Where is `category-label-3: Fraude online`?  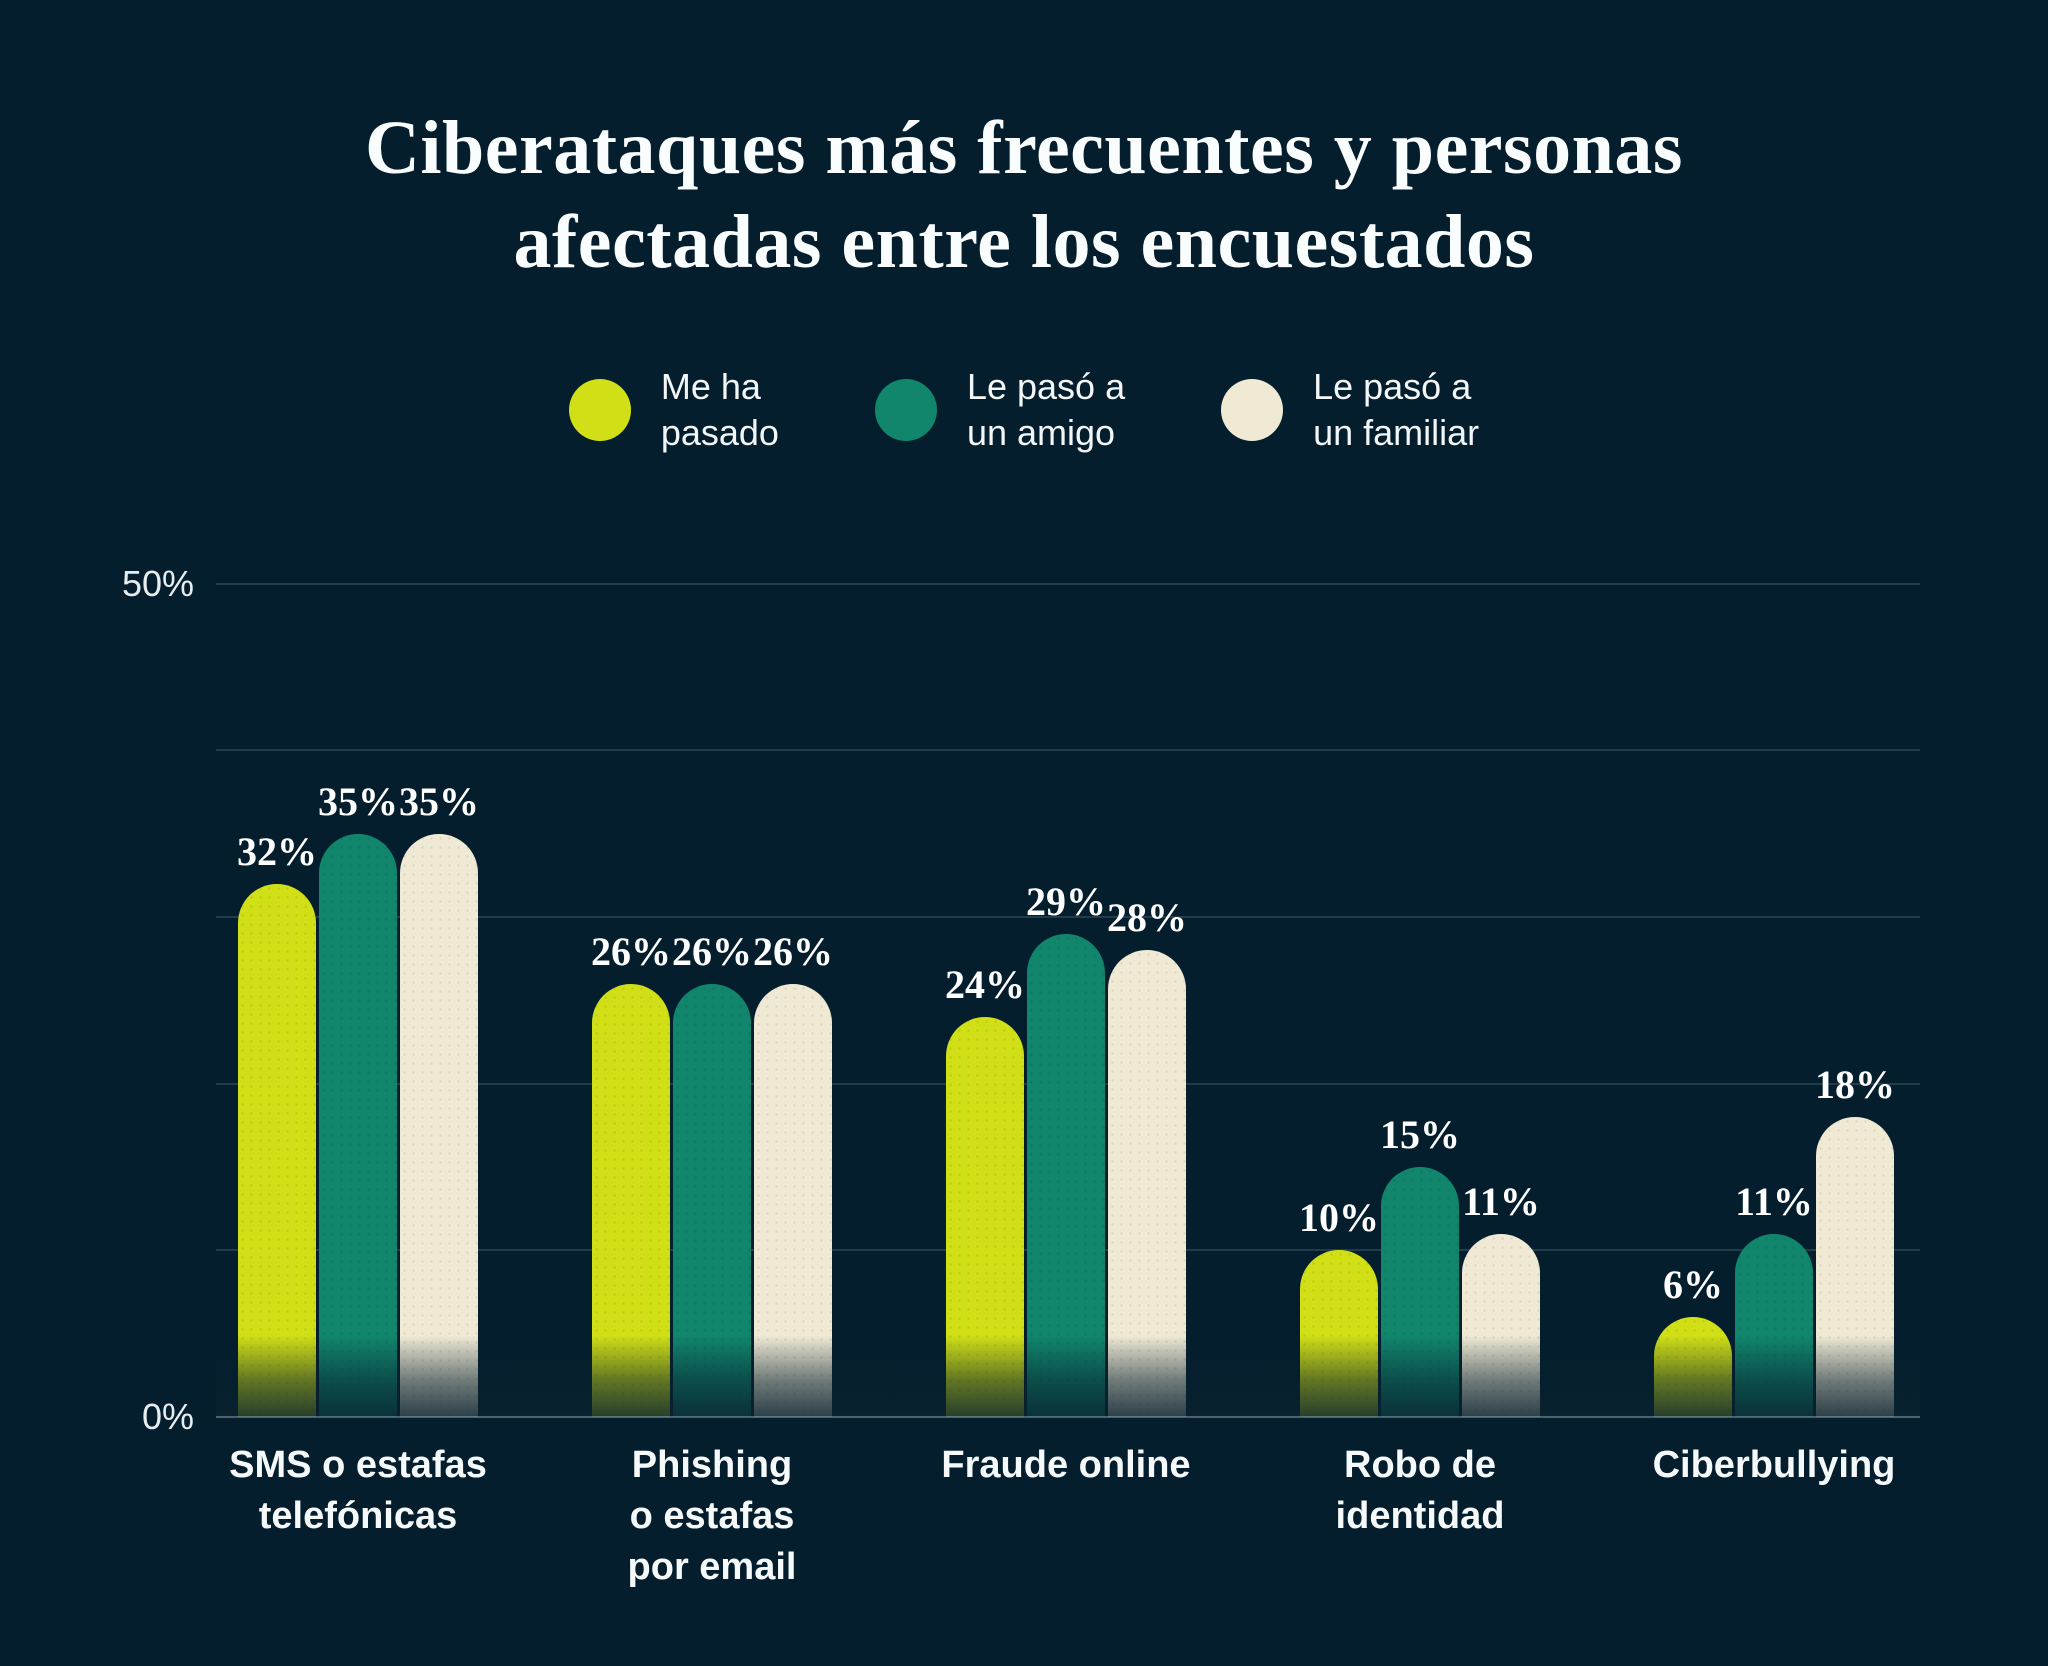 category-label-3: Fraude online is located at coordinates (1066, 1465).